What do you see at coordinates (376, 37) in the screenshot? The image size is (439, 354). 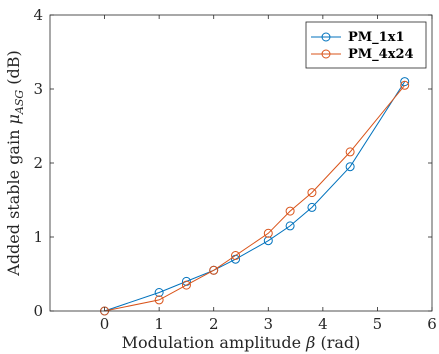 I see `legend-label-pm-1x1: PM_1x1` at bounding box center [376, 37].